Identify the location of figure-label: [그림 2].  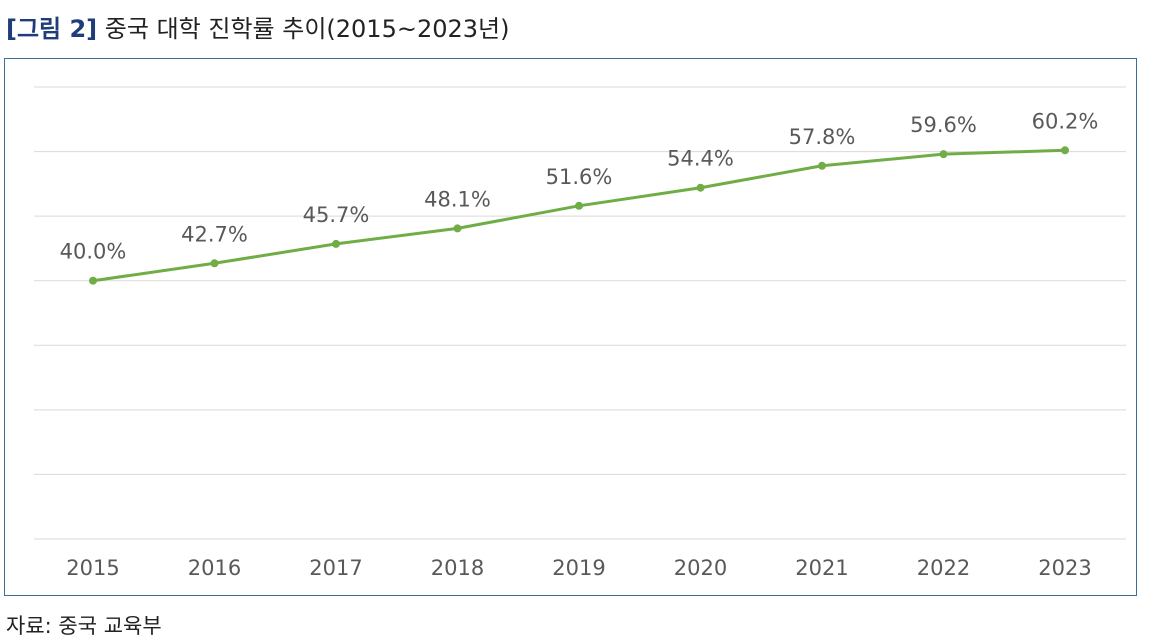
(52, 29).